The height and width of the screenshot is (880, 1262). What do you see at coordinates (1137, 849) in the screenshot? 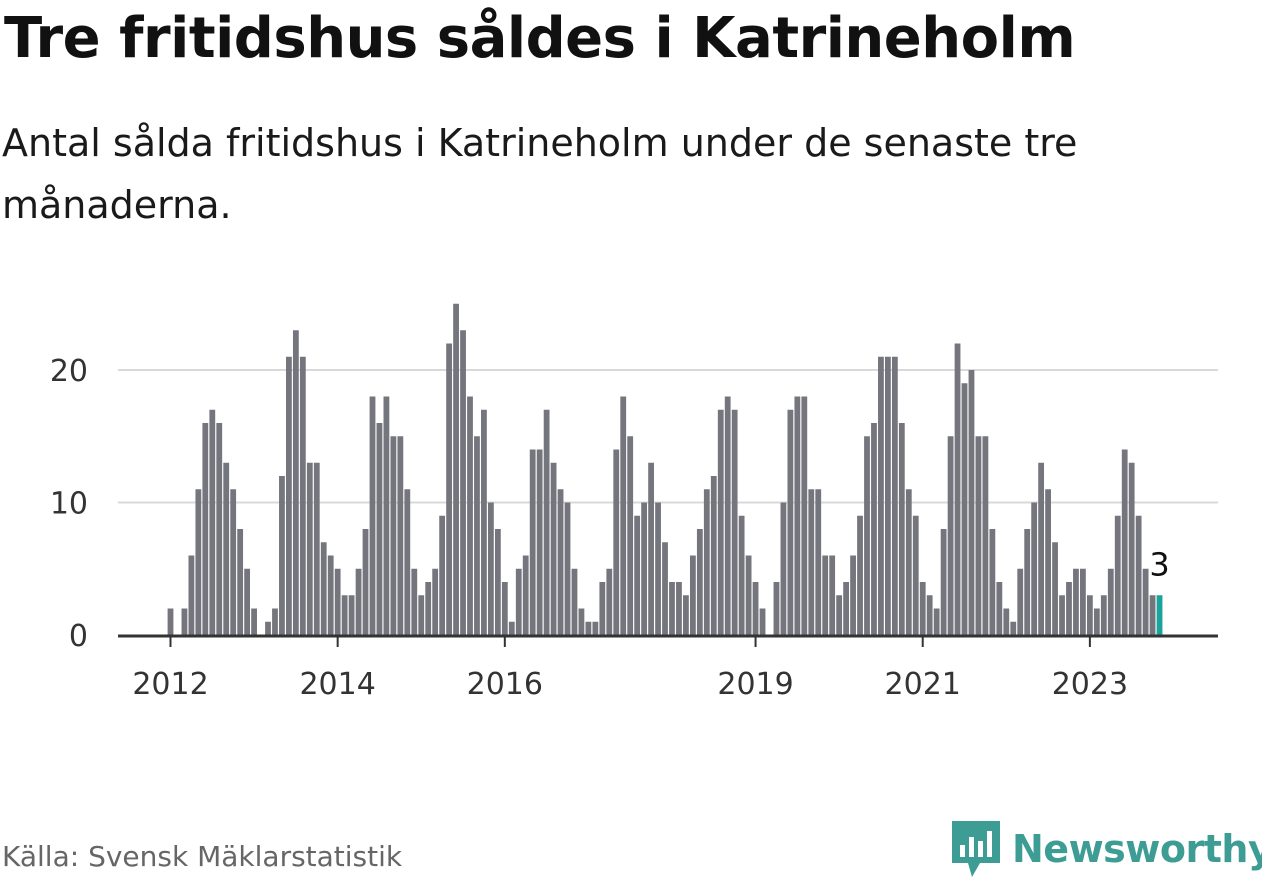
I see `brand-name: Newsworthy` at bounding box center [1137, 849].